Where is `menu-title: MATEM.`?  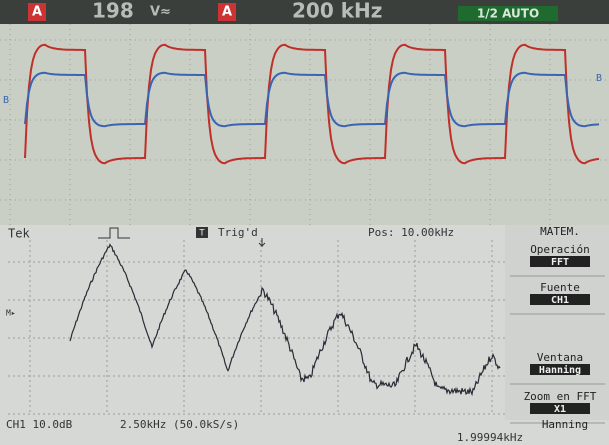
menu-title: MATEM. is located at coordinates (560, 231).